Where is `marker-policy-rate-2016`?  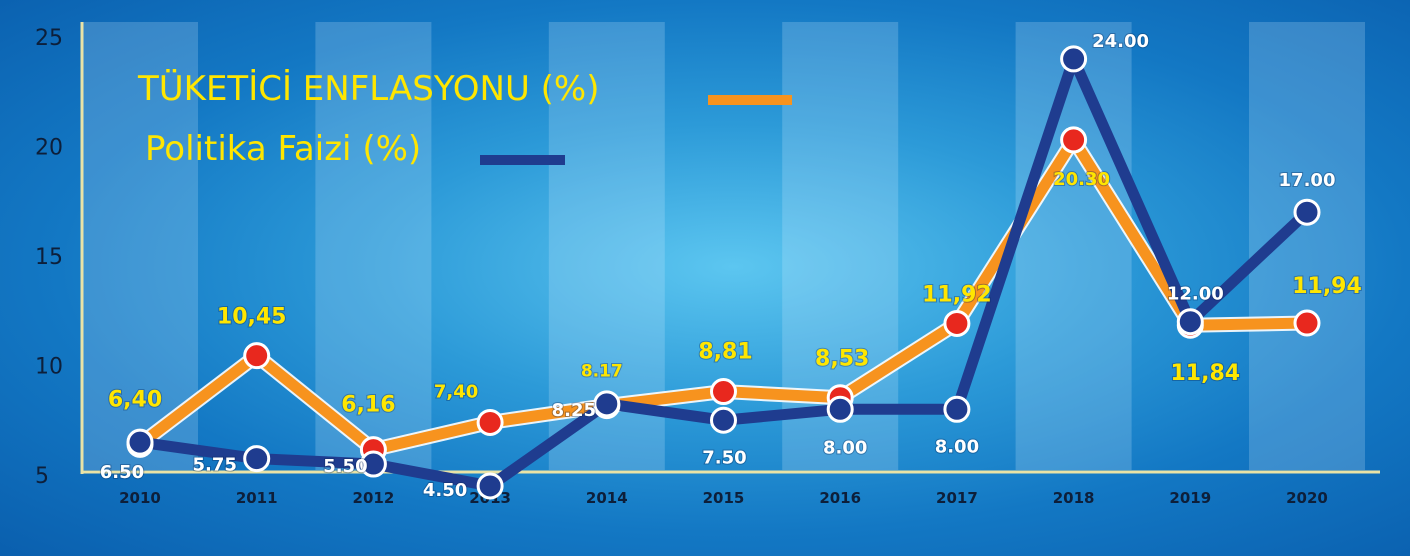 marker-policy-rate-2016 is located at coordinates (840, 409).